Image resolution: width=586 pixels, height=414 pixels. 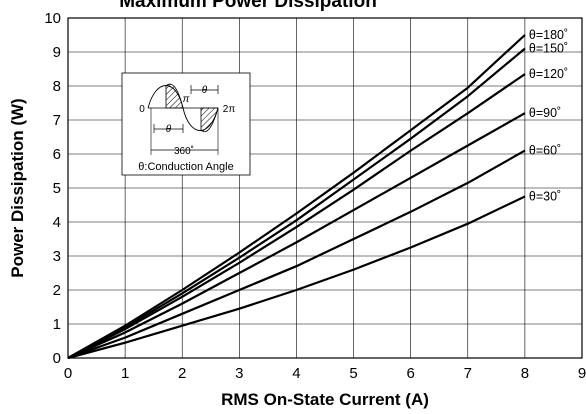 I want to click on inset-pi: π, so click(x=186, y=99).